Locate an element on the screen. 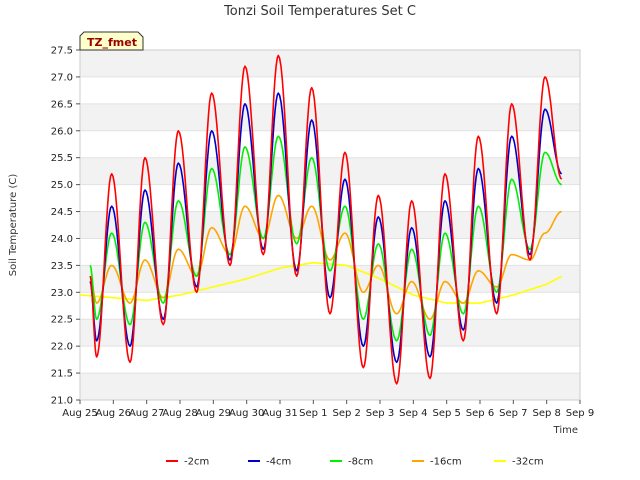 This screenshot has width=640, height=480. legend-label: -2cm is located at coordinates (196, 462).